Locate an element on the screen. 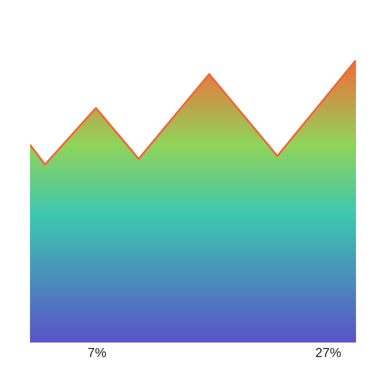 This screenshot has height=384, width=384. x-tick-label: 27% is located at coordinates (328, 352).